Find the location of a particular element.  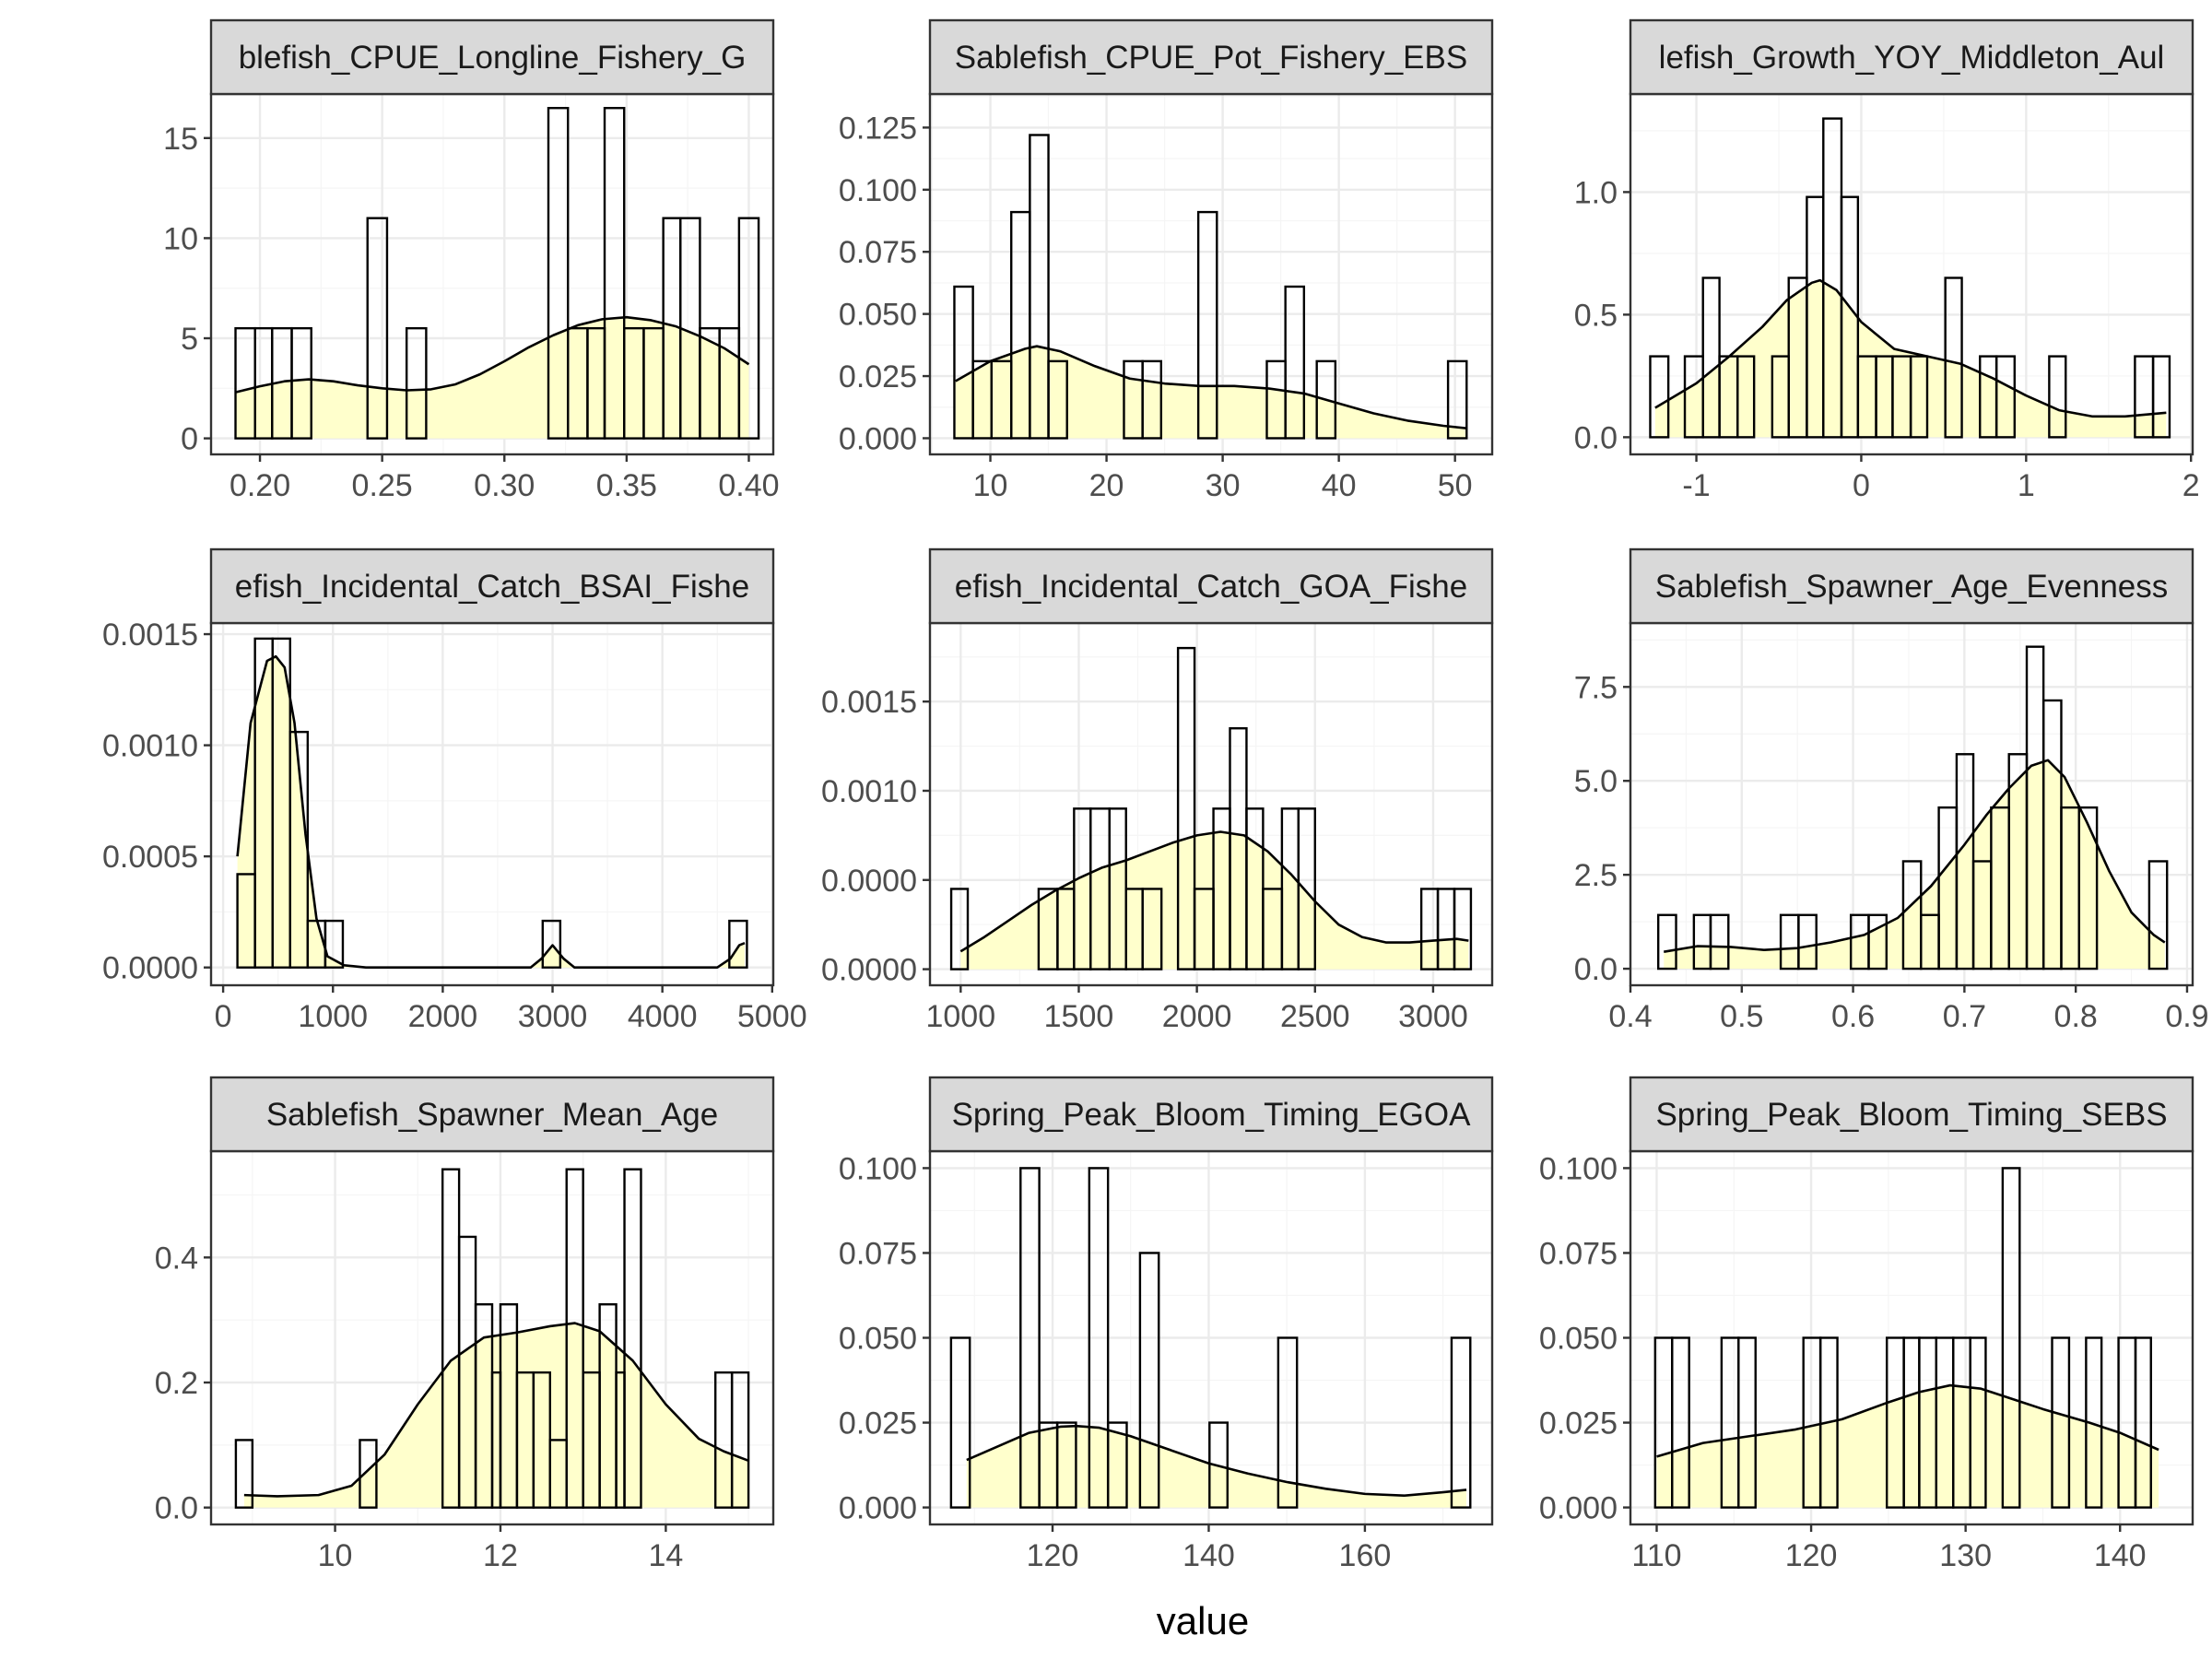

x-tick-label: 0.25 is located at coordinates (382, 485).